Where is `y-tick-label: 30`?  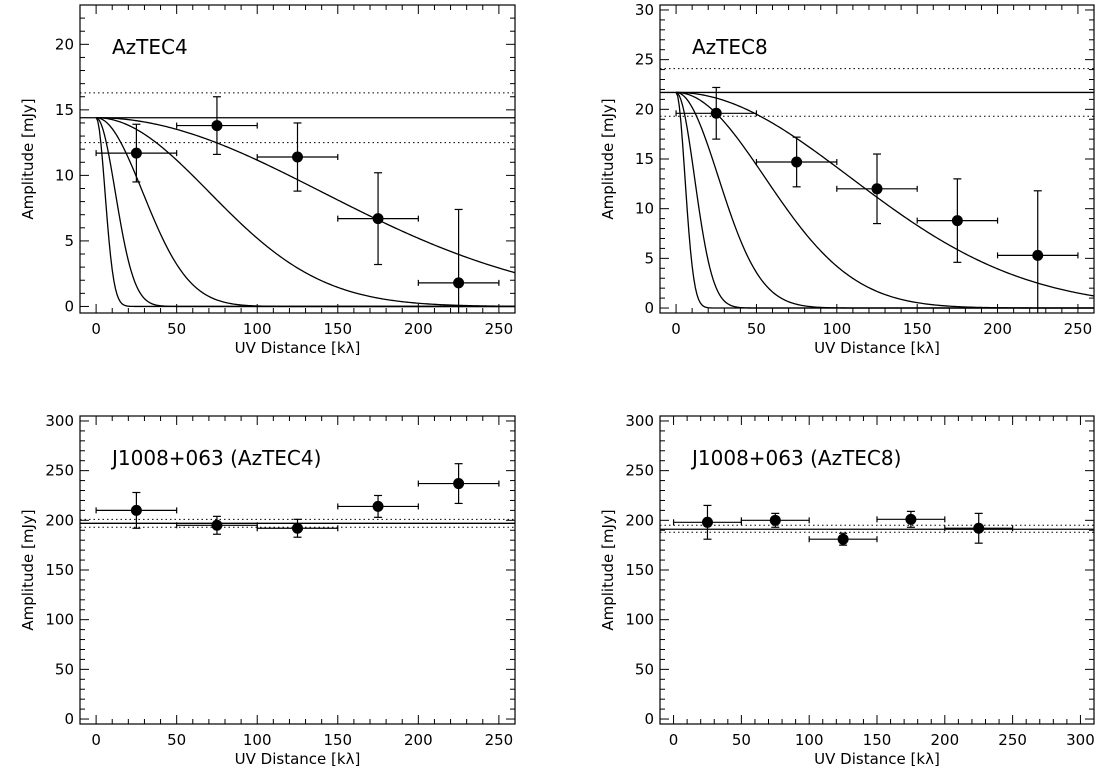 y-tick-label: 30 is located at coordinates (644, 10).